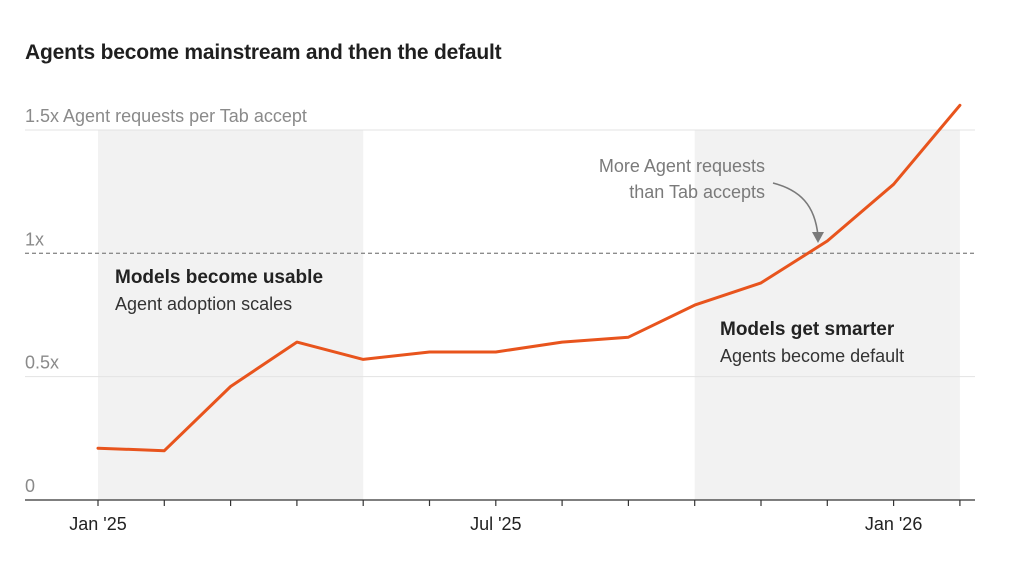  I want to click on y-tick-label: 1x, so click(34, 239).